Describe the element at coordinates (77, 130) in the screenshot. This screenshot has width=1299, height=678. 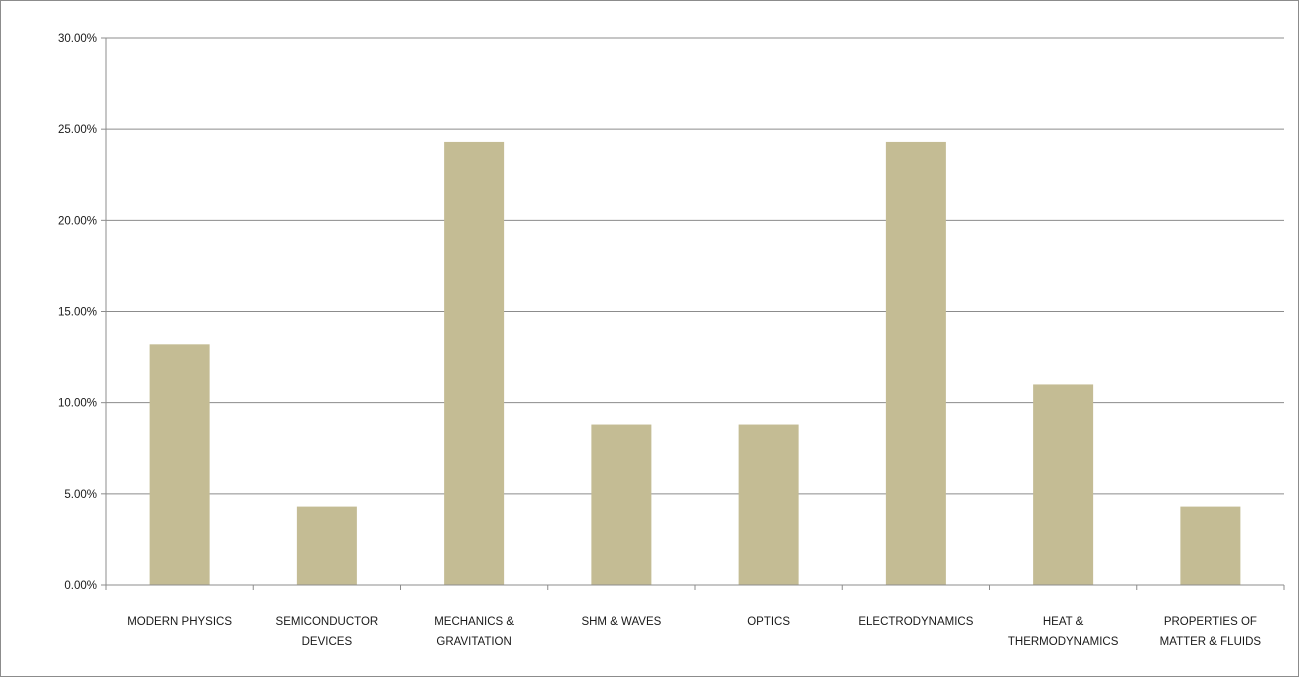
I see `y-tick-label: 25.00%` at that location.